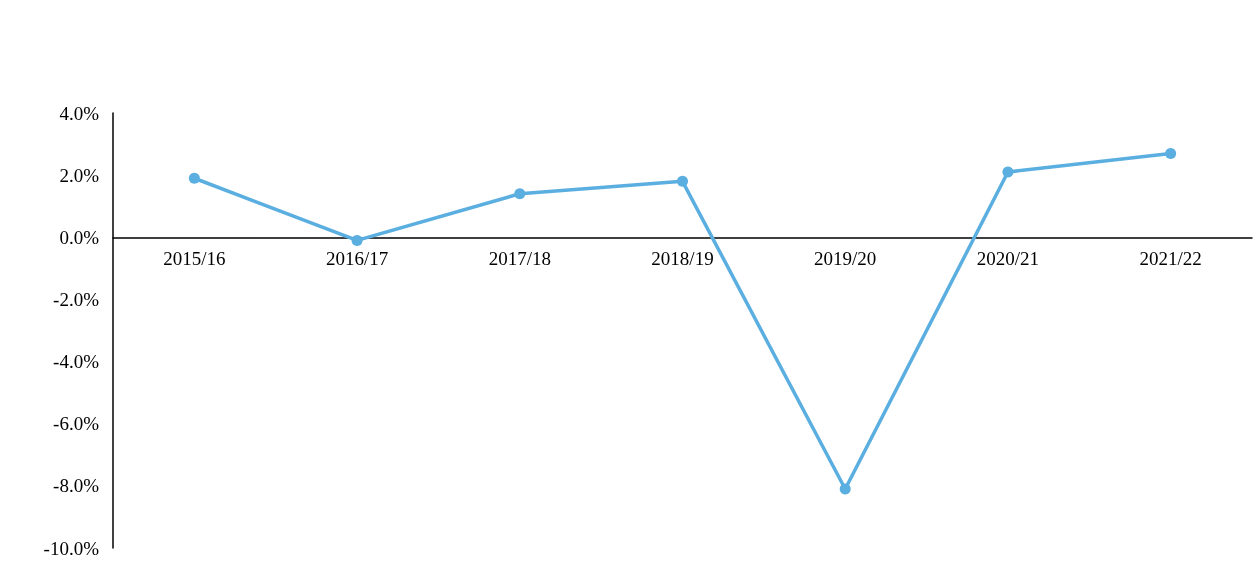 This screenshot has width=1257, height=569. I want to click on x-tick-label: 2017/18, so click(519, 259).